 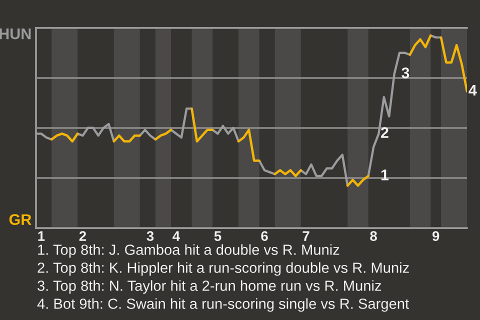 What do you see at coordinates (218, 236) in the screenshot?
I see `x-tick-label: 5` at bounding box center [218, 236].